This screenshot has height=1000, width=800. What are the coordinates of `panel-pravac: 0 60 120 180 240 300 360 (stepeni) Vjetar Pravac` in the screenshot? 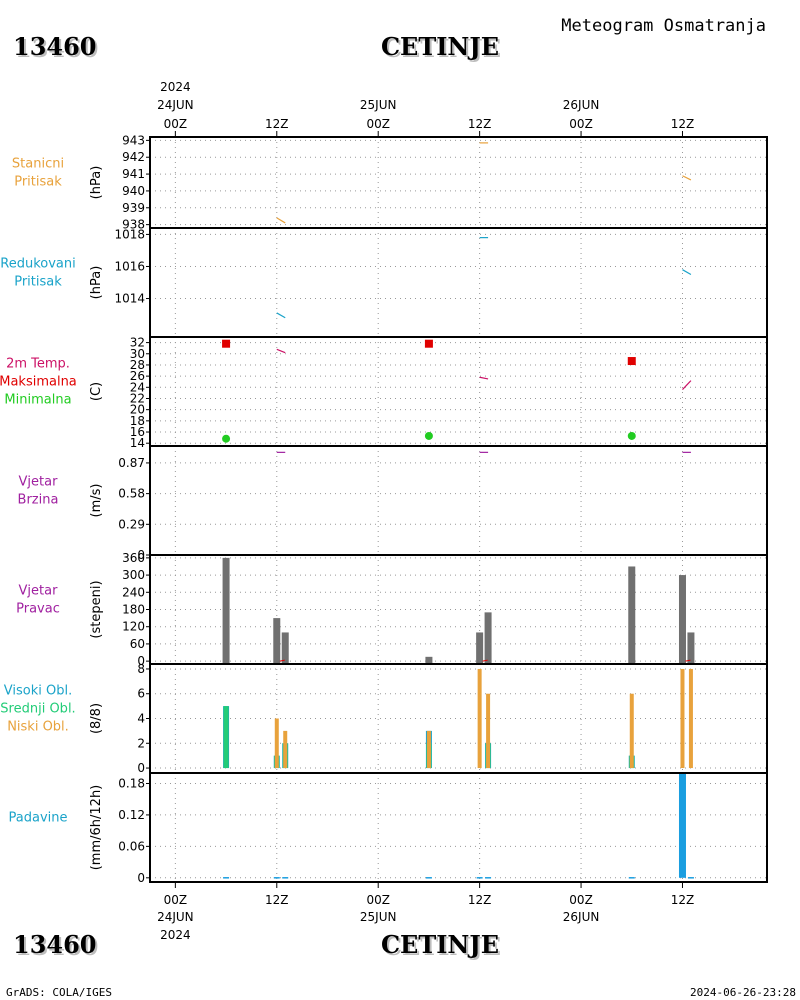 It's located at (392, 609).